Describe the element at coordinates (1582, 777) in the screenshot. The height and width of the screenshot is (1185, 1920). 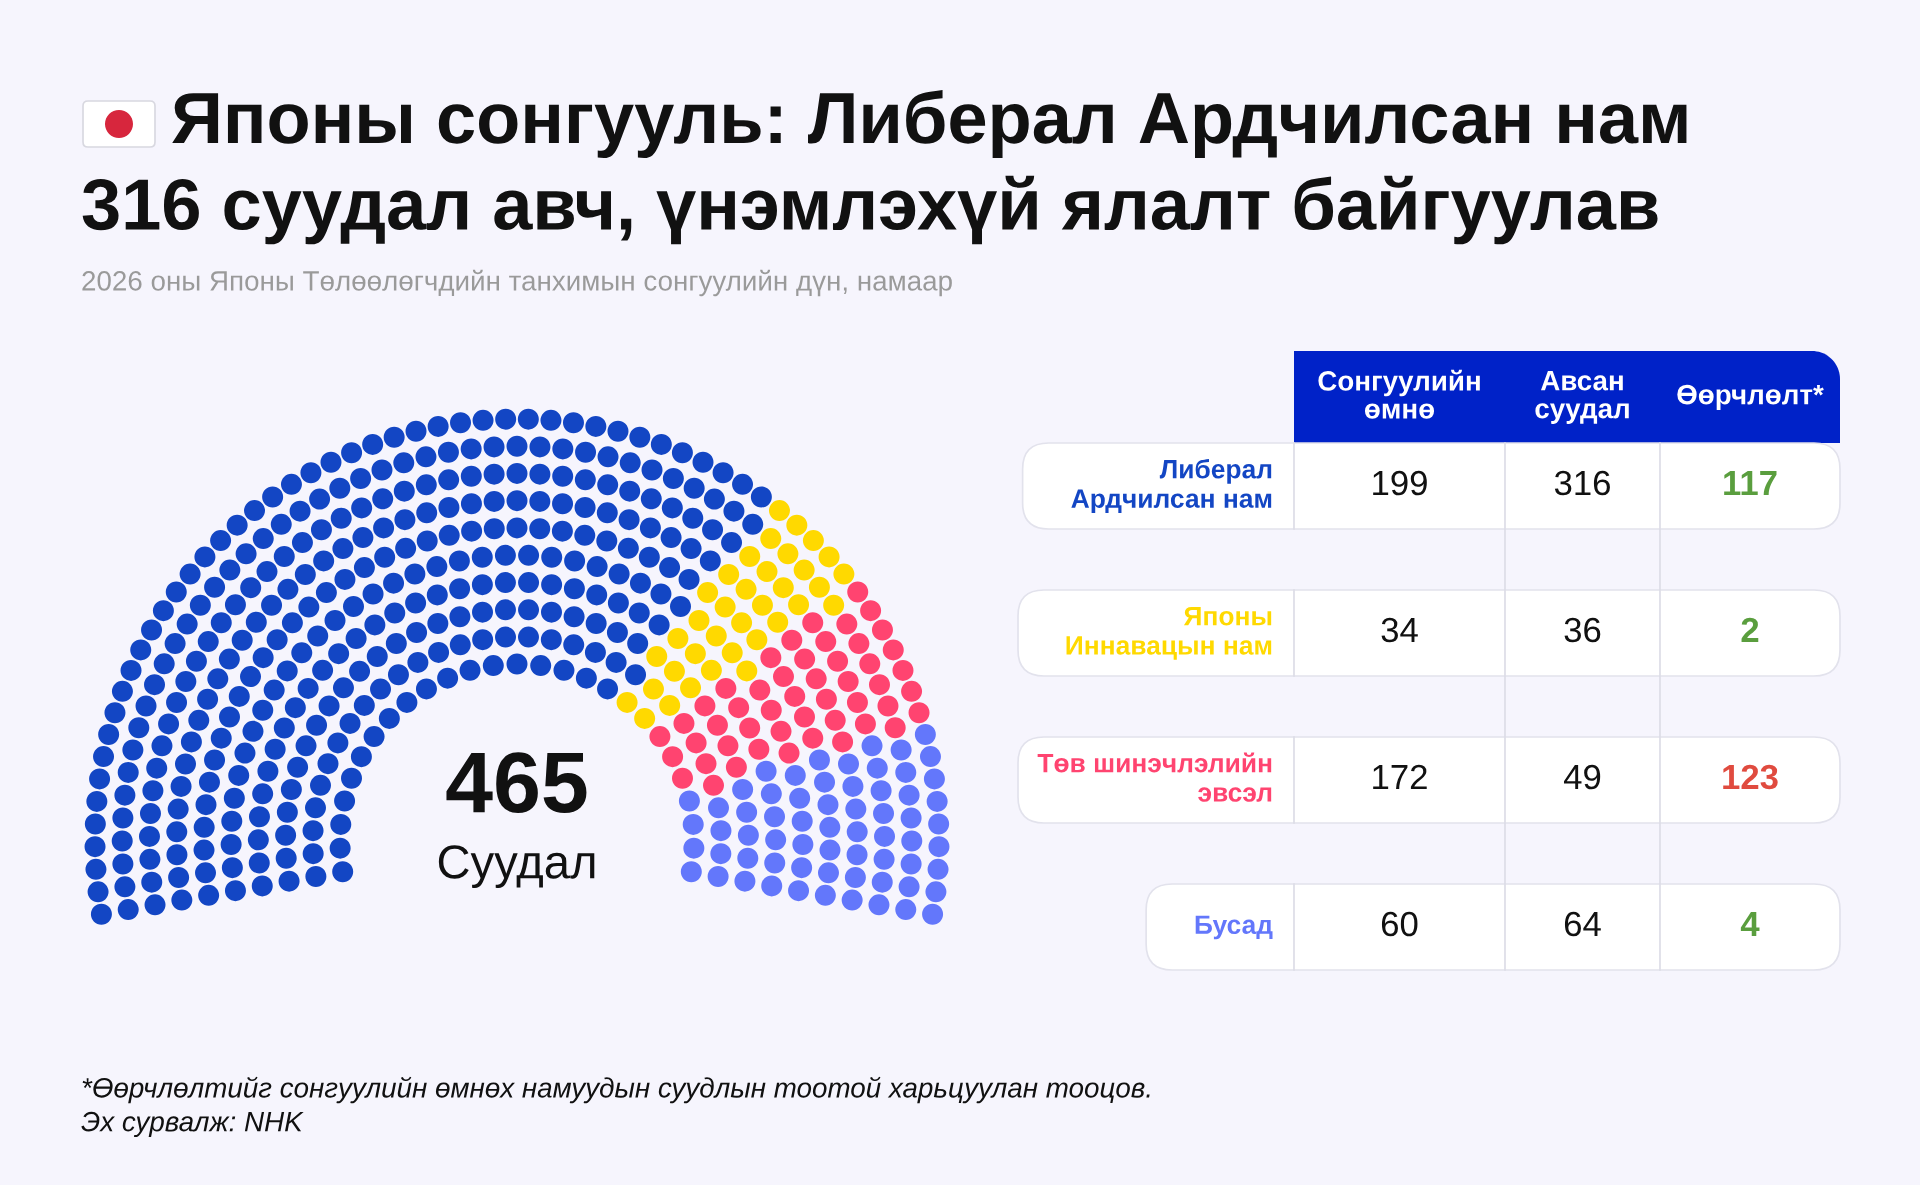
I see `data-label: 49` at that location.